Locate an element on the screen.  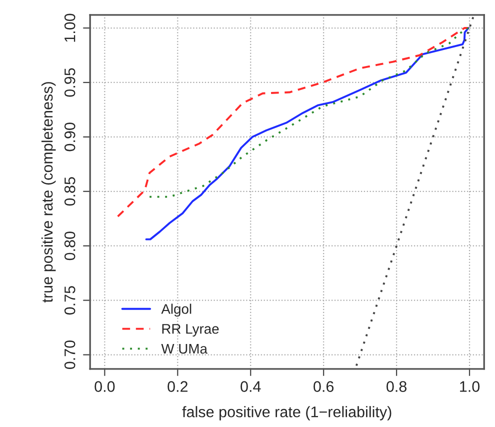
y-tick-label: 1.00 is located at coordinates (70, 28).